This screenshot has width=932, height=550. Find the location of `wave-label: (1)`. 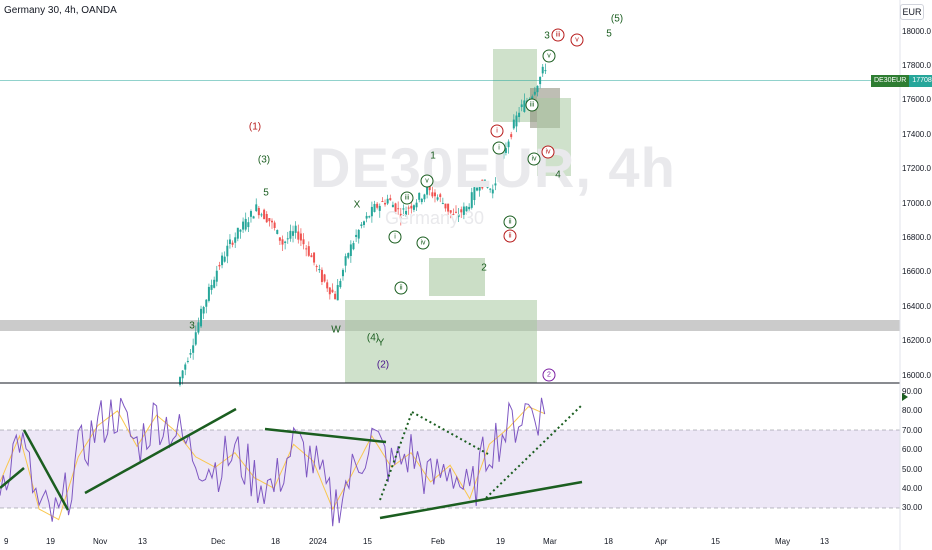

wave-label: (1) is located at coordinates (255, 127).